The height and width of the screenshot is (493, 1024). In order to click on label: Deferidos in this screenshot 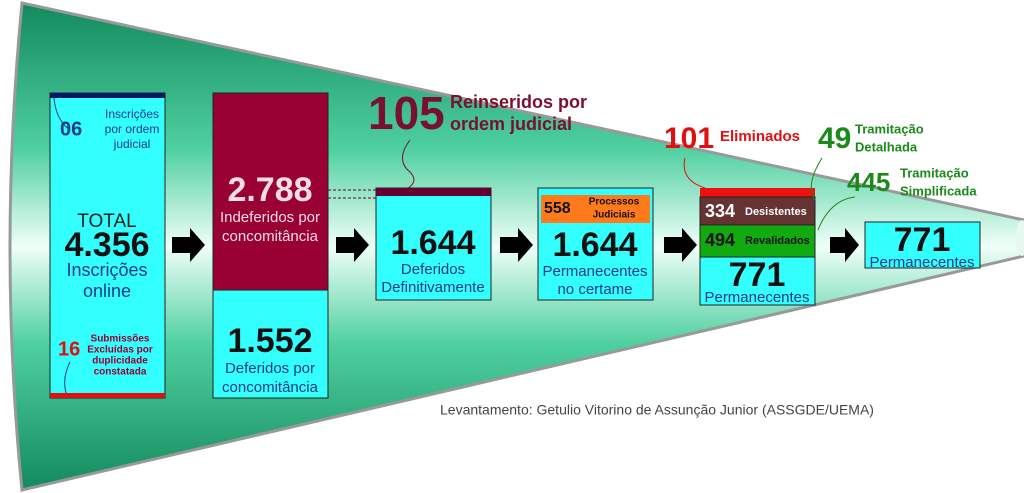, I will do `click(433, 269)`.